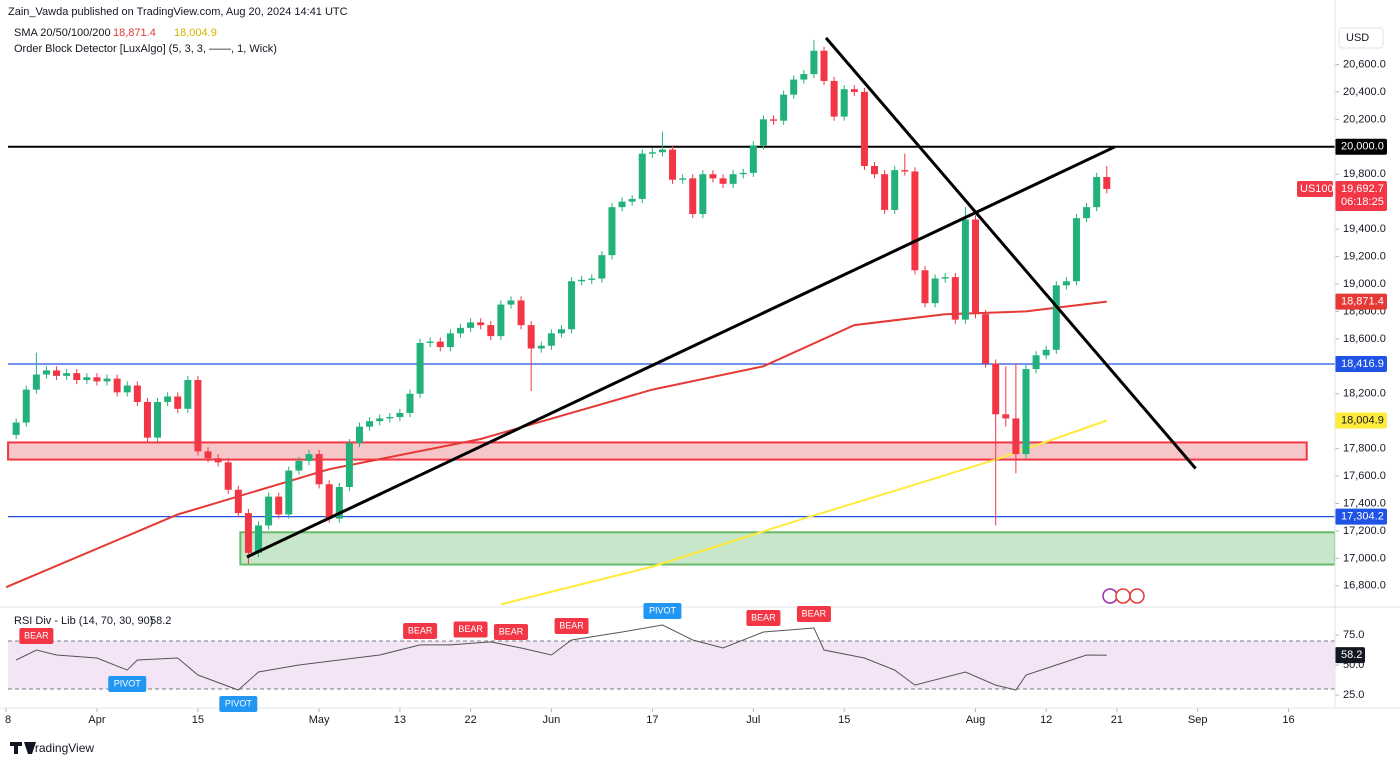  What do you see at coordinates (1046, 720) in the screenshot?
I see `x-tick-label: 12` at bounding box center [1046, 720].